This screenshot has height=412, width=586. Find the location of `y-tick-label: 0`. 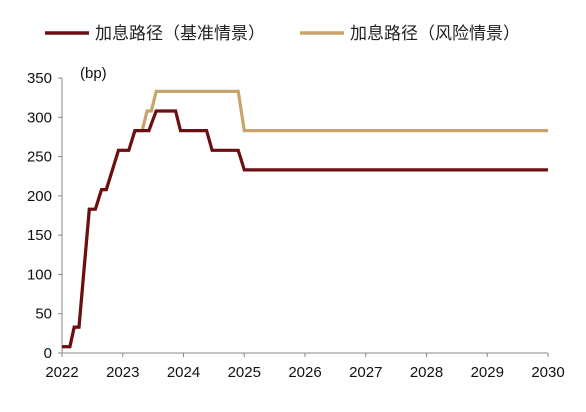

y-tick-label: 0 is located at coordinates (48, 353).